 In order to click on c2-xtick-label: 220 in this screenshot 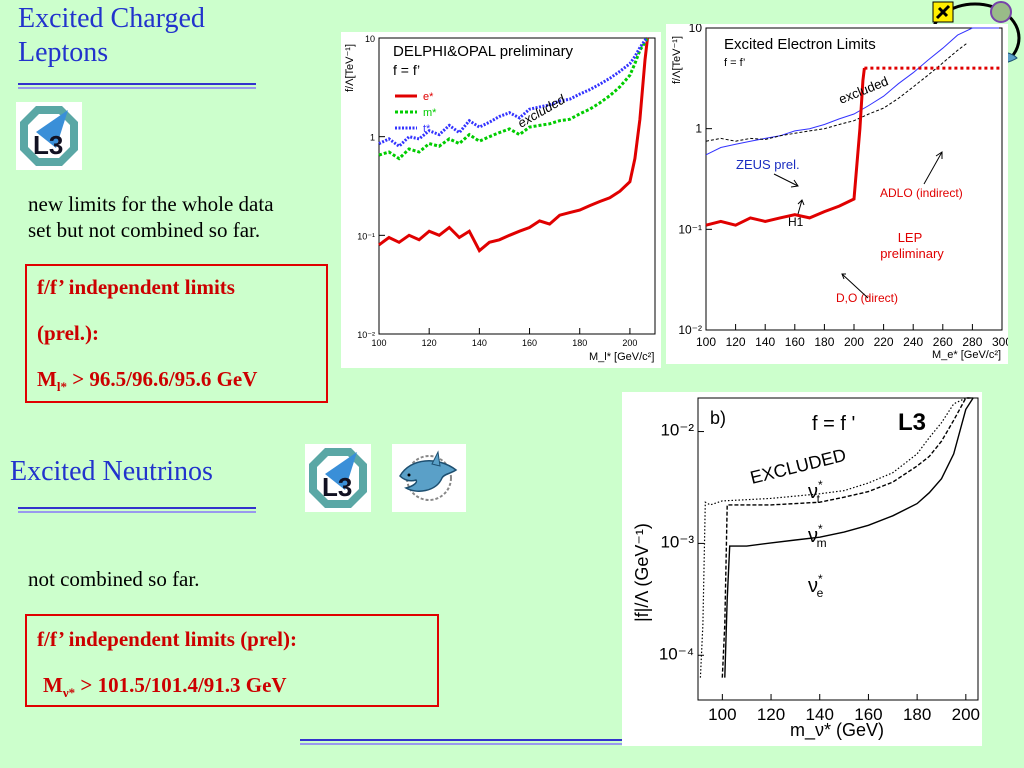, I will do `click(884, 342)`.